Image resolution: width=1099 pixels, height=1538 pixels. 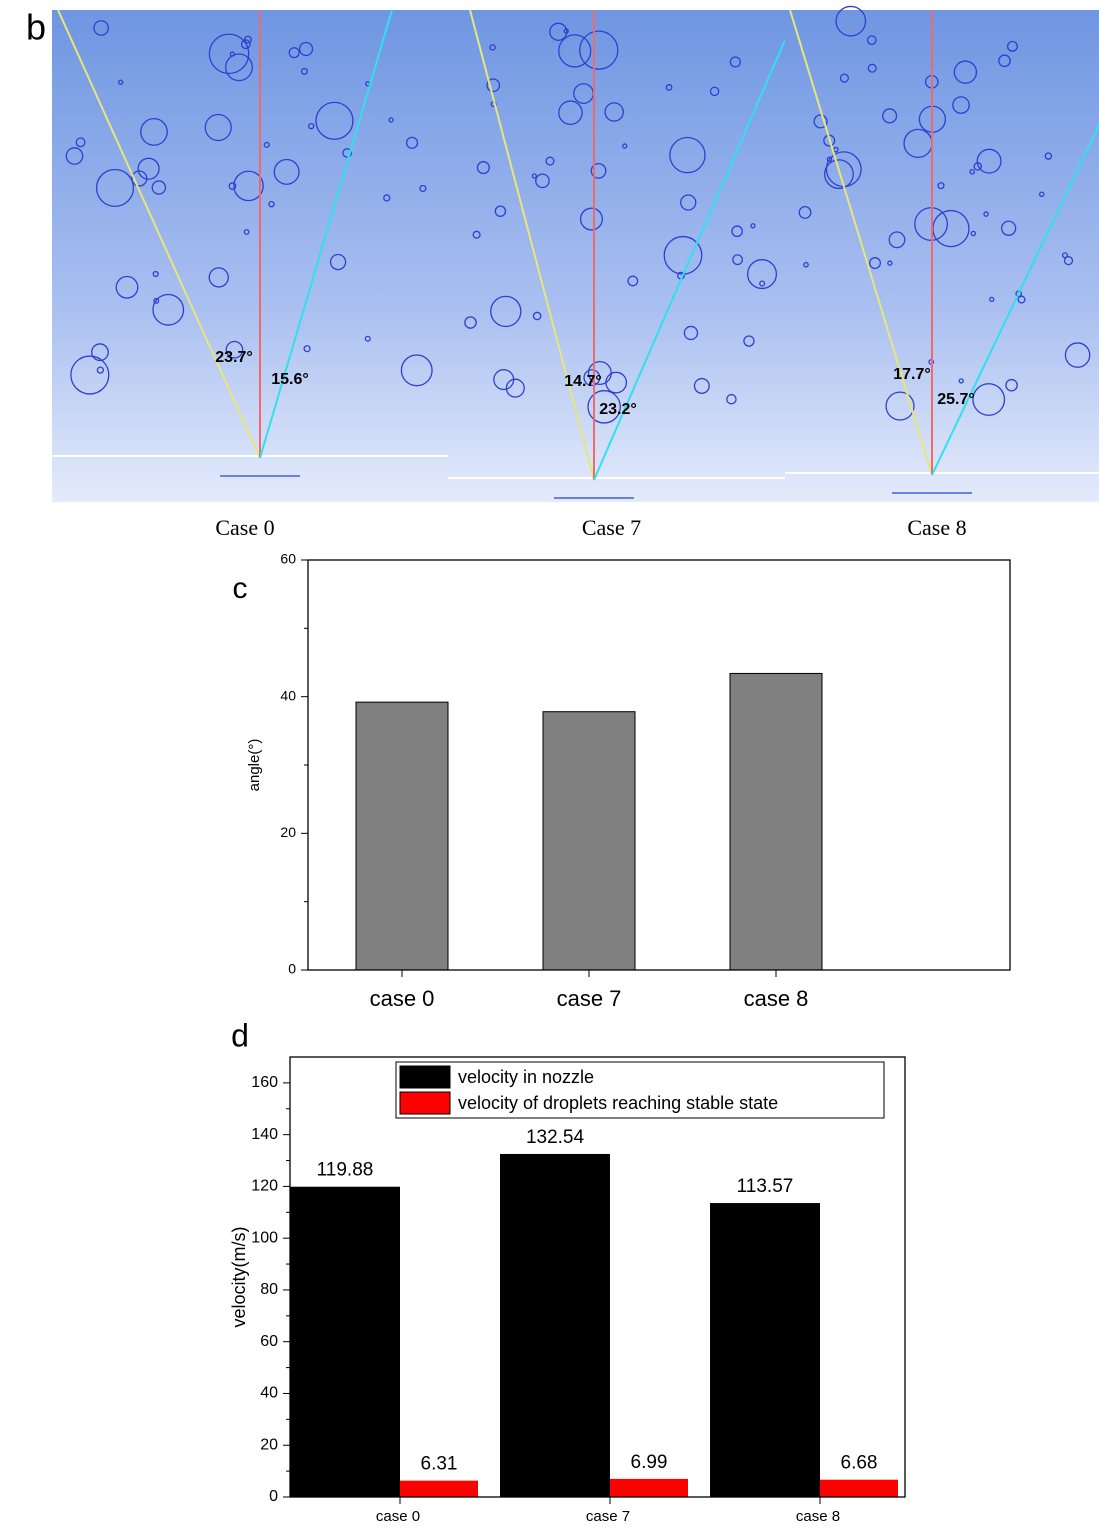 I want to click on image-caption: Case 0, so click(x=244, y=527).